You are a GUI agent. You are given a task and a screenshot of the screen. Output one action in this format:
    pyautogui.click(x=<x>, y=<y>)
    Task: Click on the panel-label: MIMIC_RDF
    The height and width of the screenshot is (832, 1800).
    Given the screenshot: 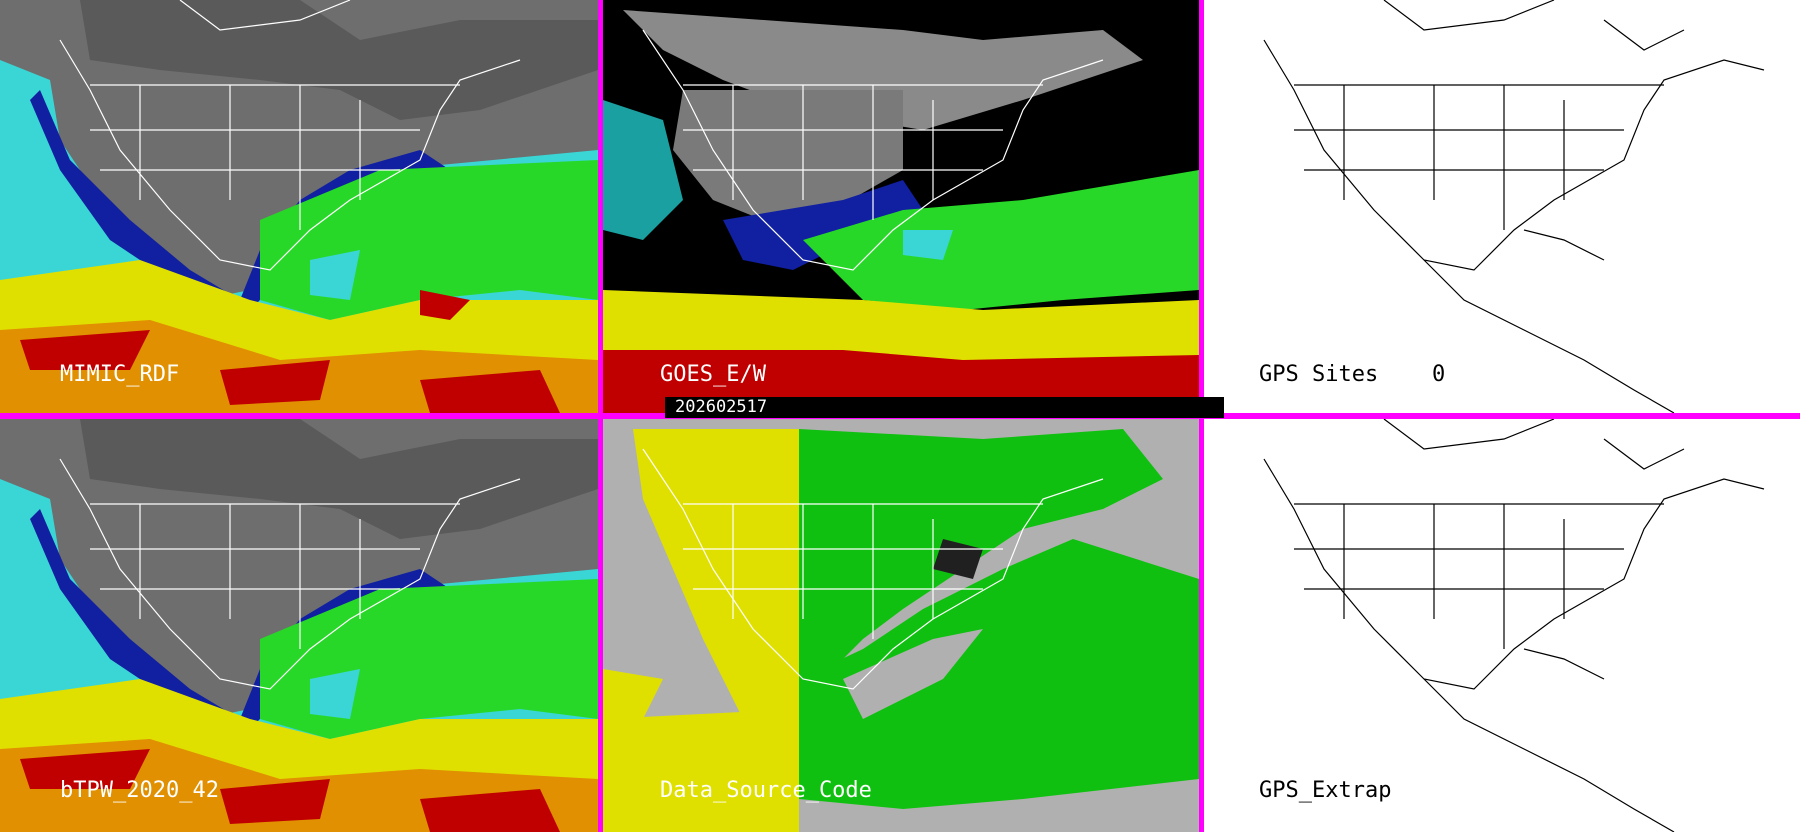 What is the action you would take?
    pyautogui.click(x=120, y=374)
    